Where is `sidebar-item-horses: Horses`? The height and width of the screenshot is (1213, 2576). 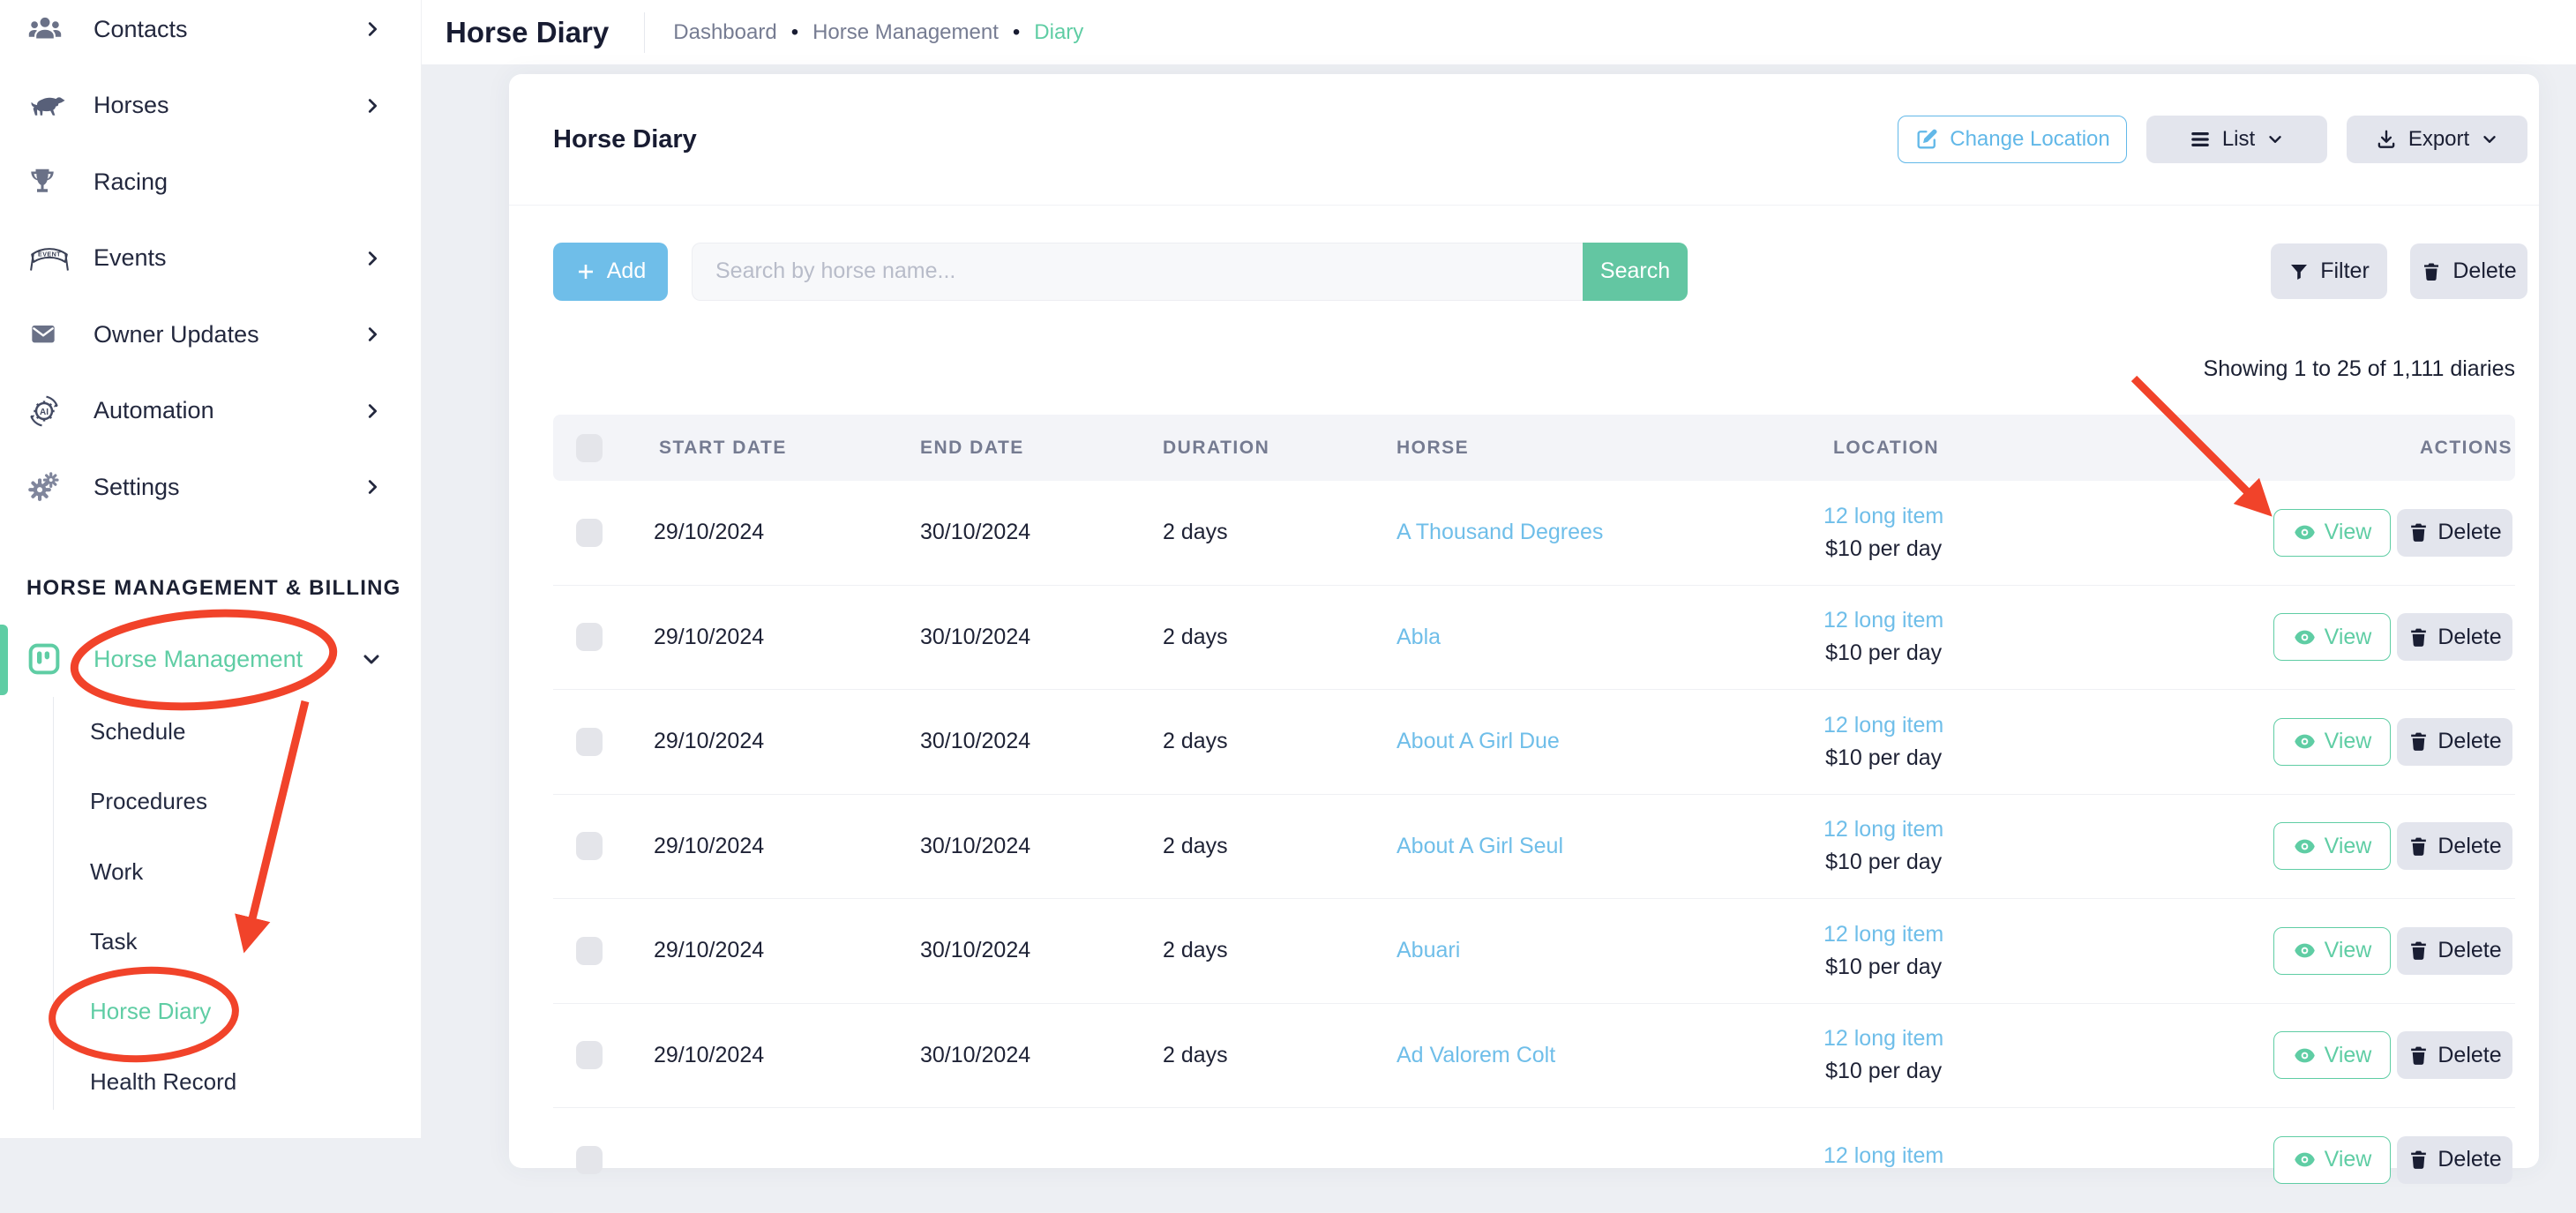
sidebar-item-horses: Horses is located at coordinates (211, 107).